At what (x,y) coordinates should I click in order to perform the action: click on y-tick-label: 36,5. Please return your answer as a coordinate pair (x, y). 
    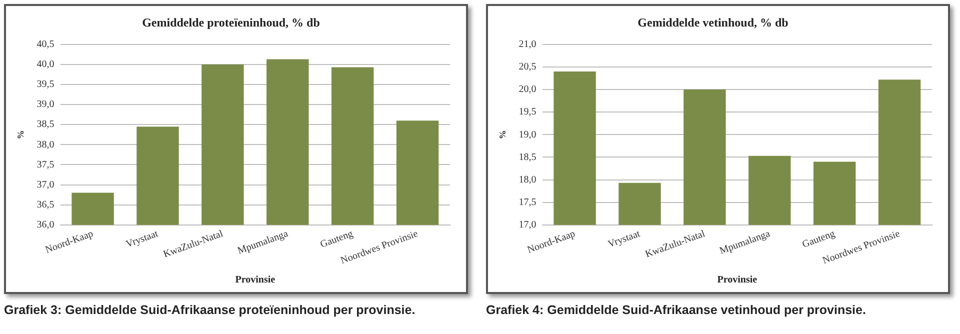
    Looking at the image, I should click on (45, 204).